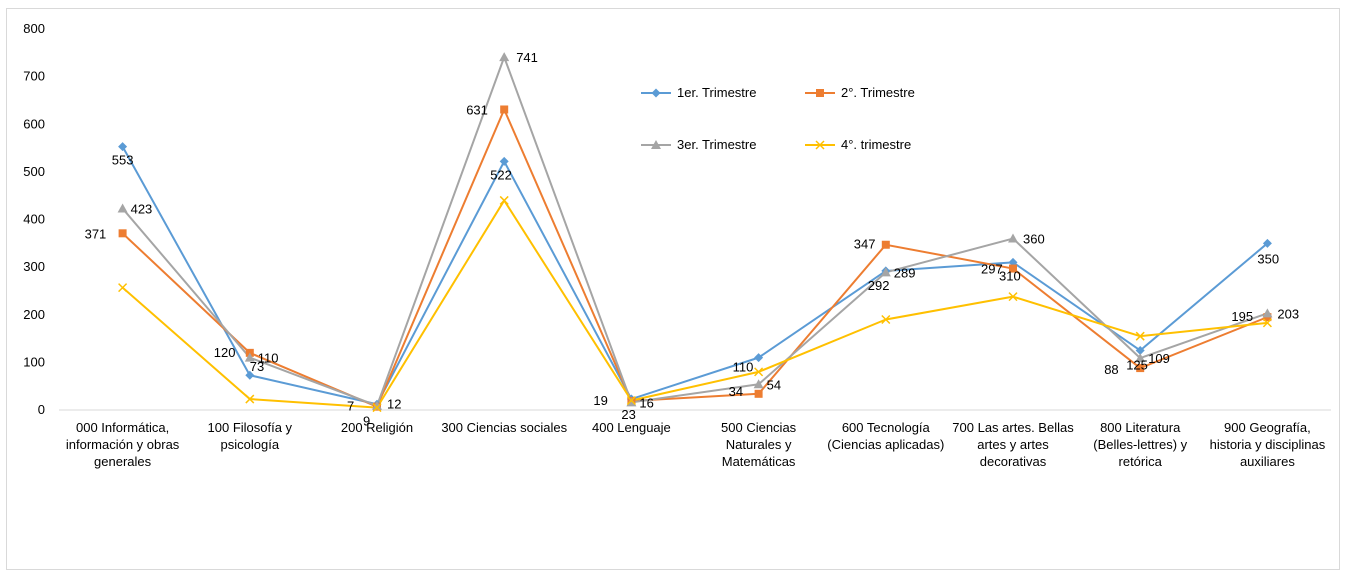  Describe the element at coordinates (865, 244) in the screenshot. I see `data-label: 347` at that location.